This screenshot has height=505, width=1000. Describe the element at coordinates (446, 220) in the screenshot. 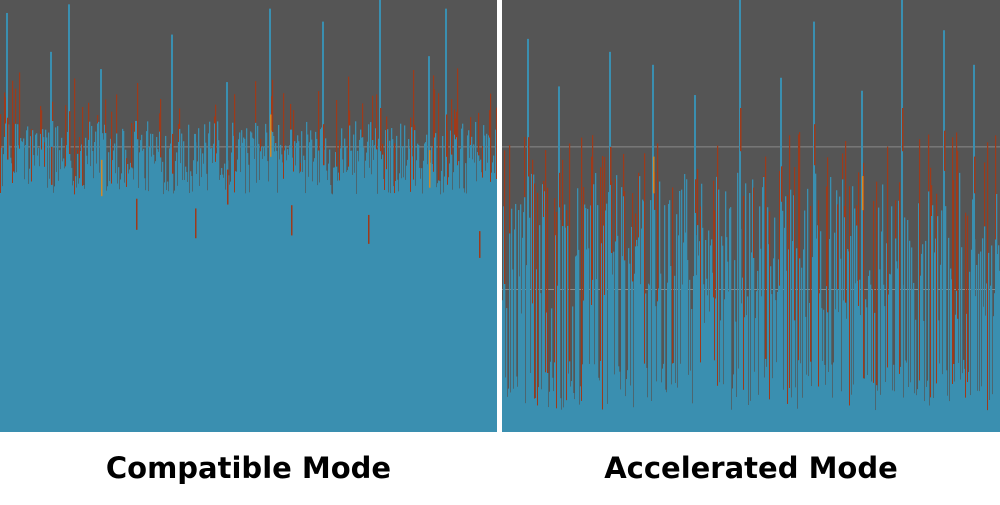

I see `tall-spike` at that location.